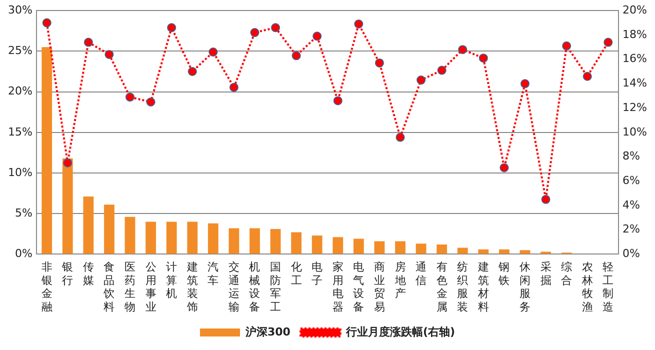  I want to click on y-tick-label: 15%, so click(20, 131).